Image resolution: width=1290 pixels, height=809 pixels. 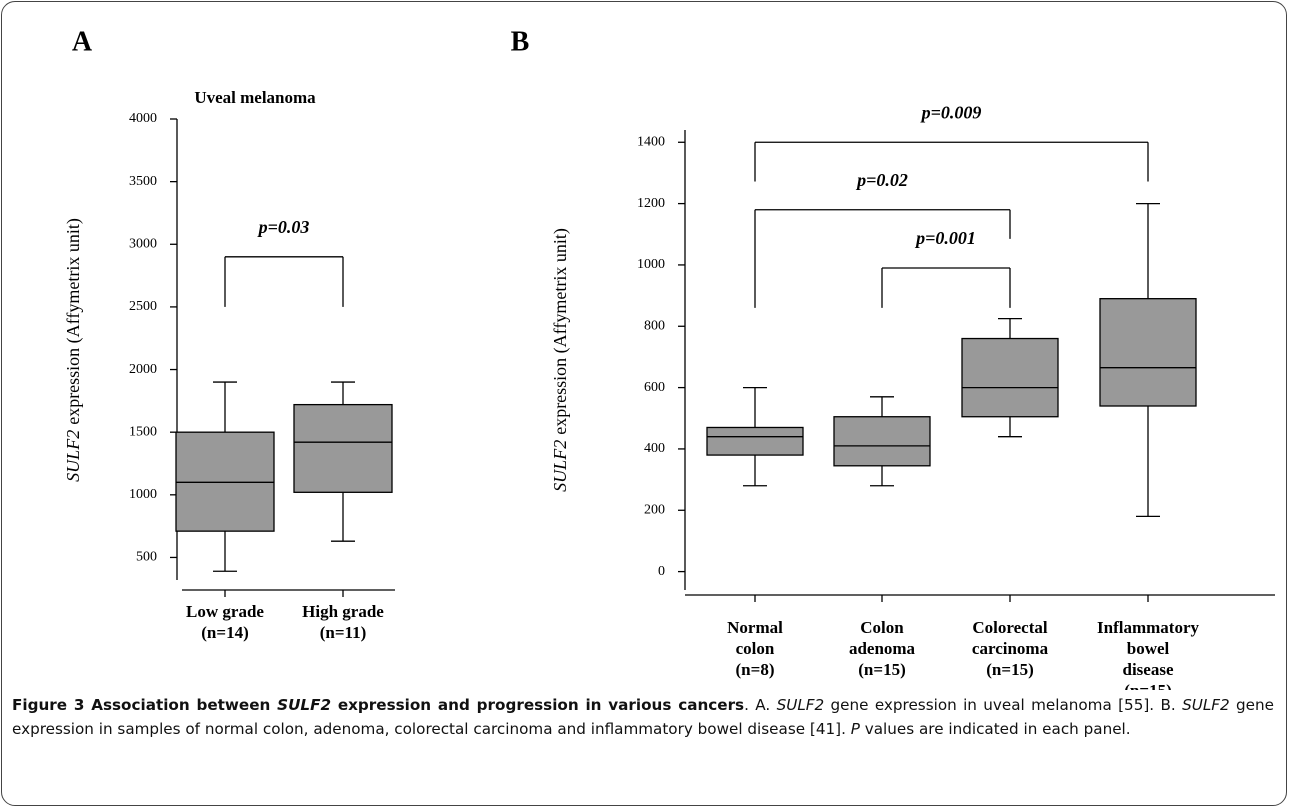 What do you see at coordinates (661, 571) in the screenshot?
I see `y-tick-label: 0` at bounding box center [661, 571].